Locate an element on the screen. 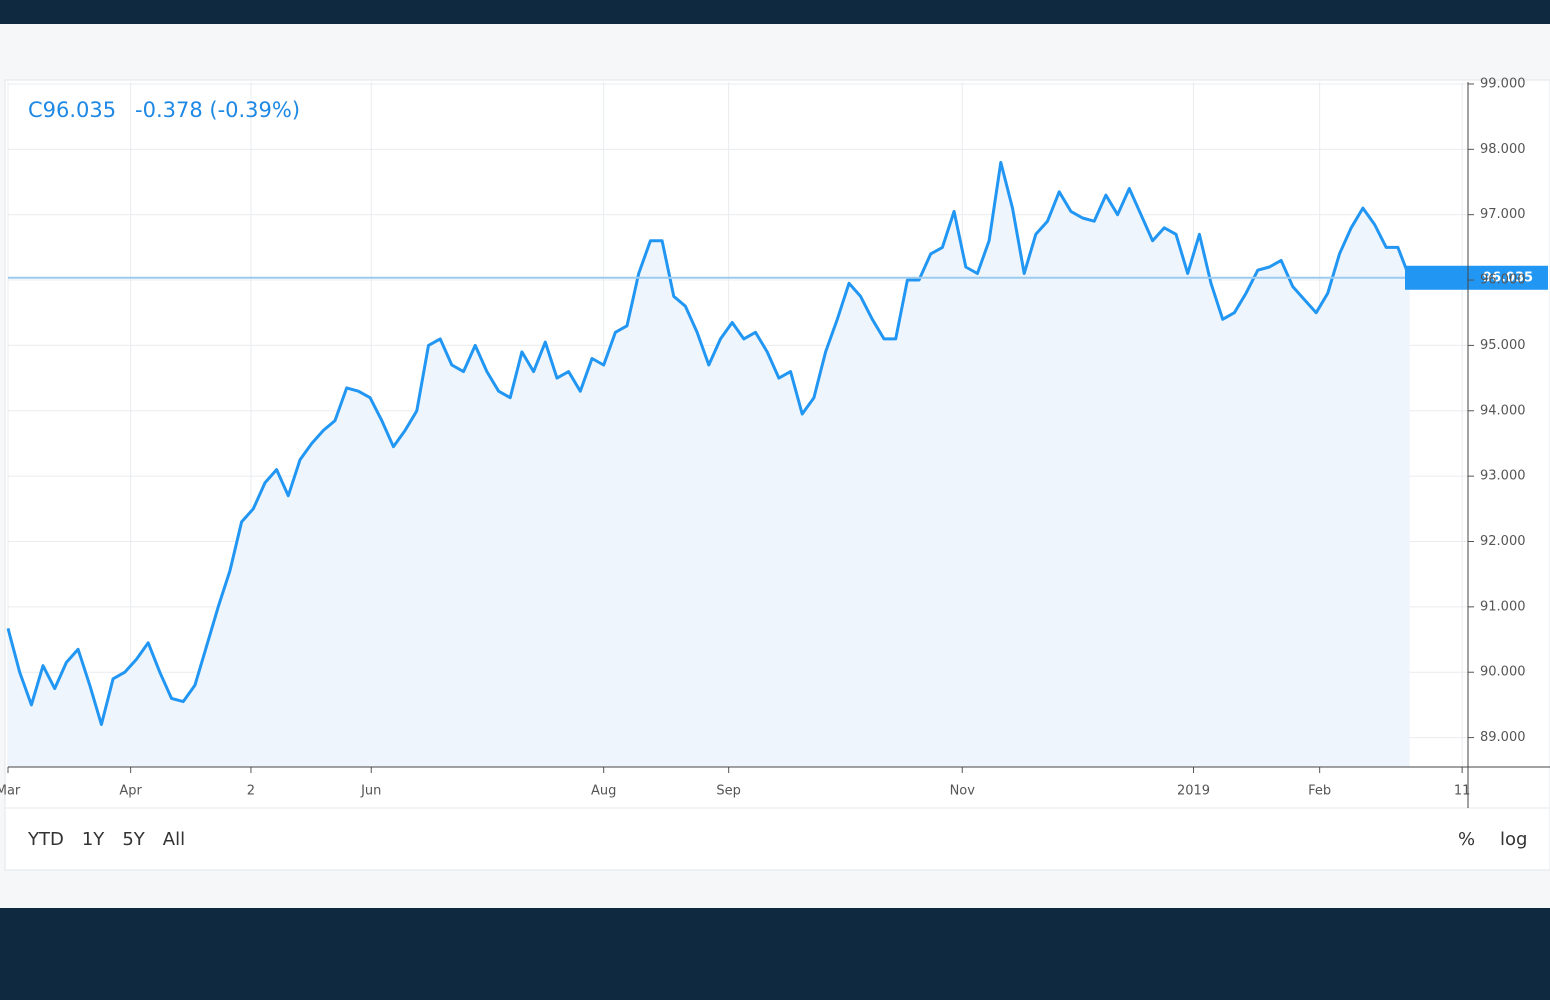 This screenshot has height=1000, width=1550. x-tick-label: Feb is located at coordinates (1319, 791).